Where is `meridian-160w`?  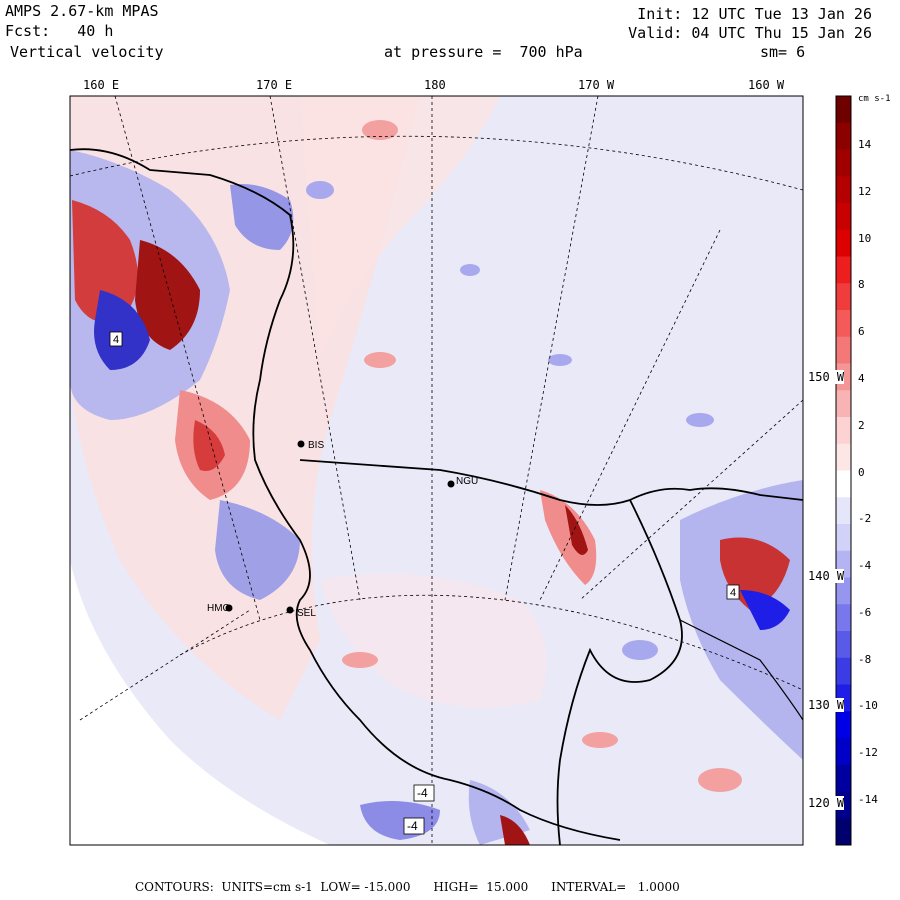 meridian-160w is located at coordinates (630, 415).